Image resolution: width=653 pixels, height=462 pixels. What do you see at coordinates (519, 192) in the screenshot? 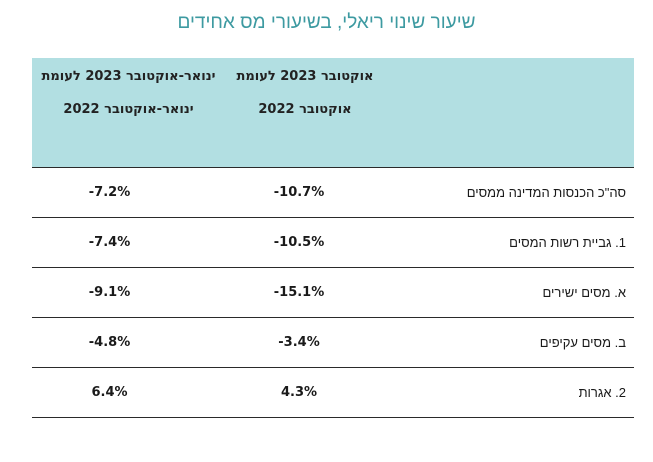
I see `row-label: סה"כ הכנסות המדינה ממסים` at bounding box center [519, 192].